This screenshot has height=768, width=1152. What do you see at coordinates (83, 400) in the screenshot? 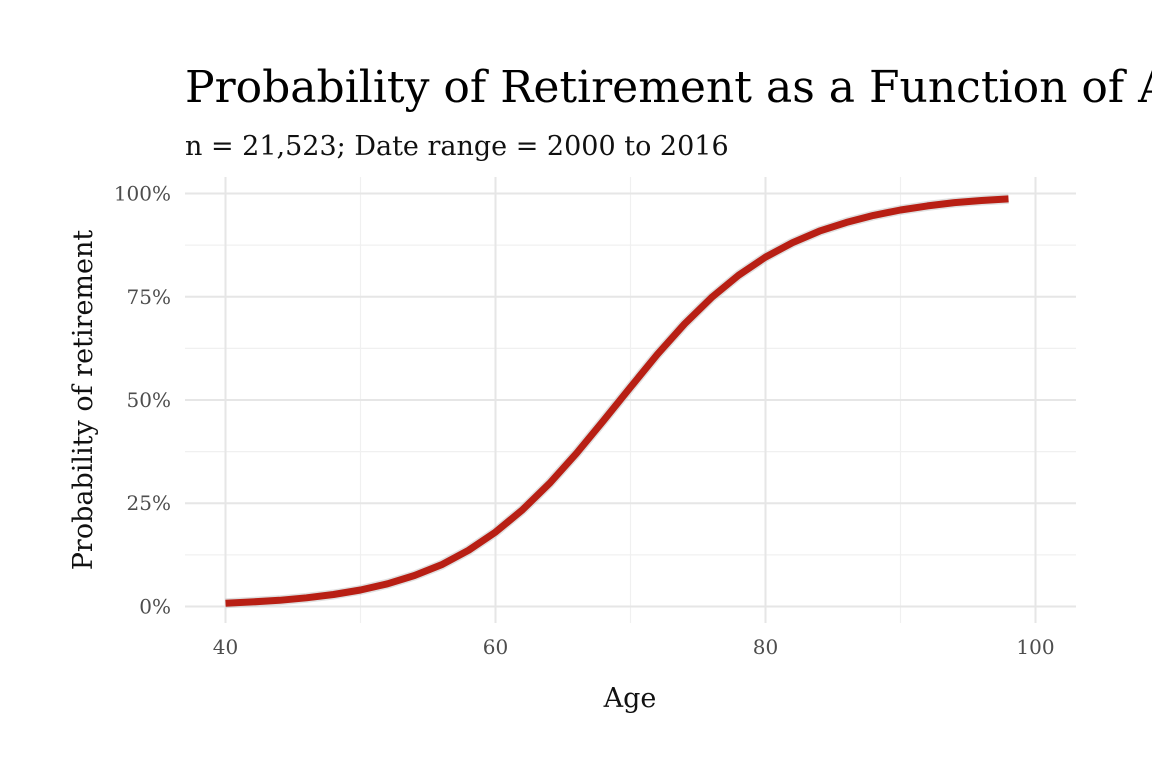
I see `y-axis-title: Probability of retirement` at bounding box center [83, 400].